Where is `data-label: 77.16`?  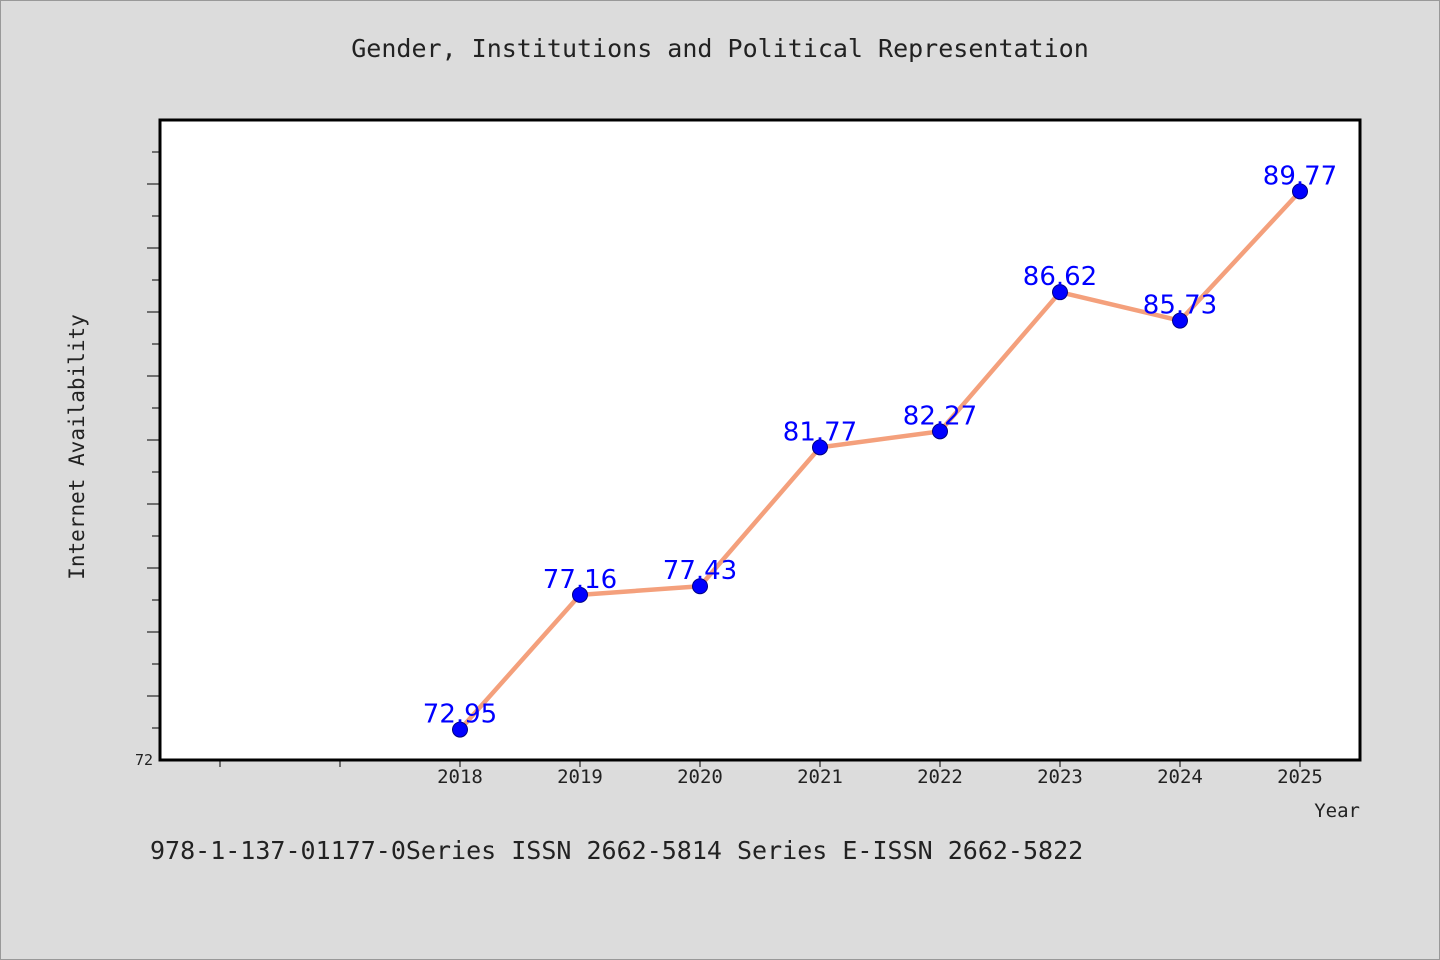
data-label: 77.16 is located at coordinates (580, 580).